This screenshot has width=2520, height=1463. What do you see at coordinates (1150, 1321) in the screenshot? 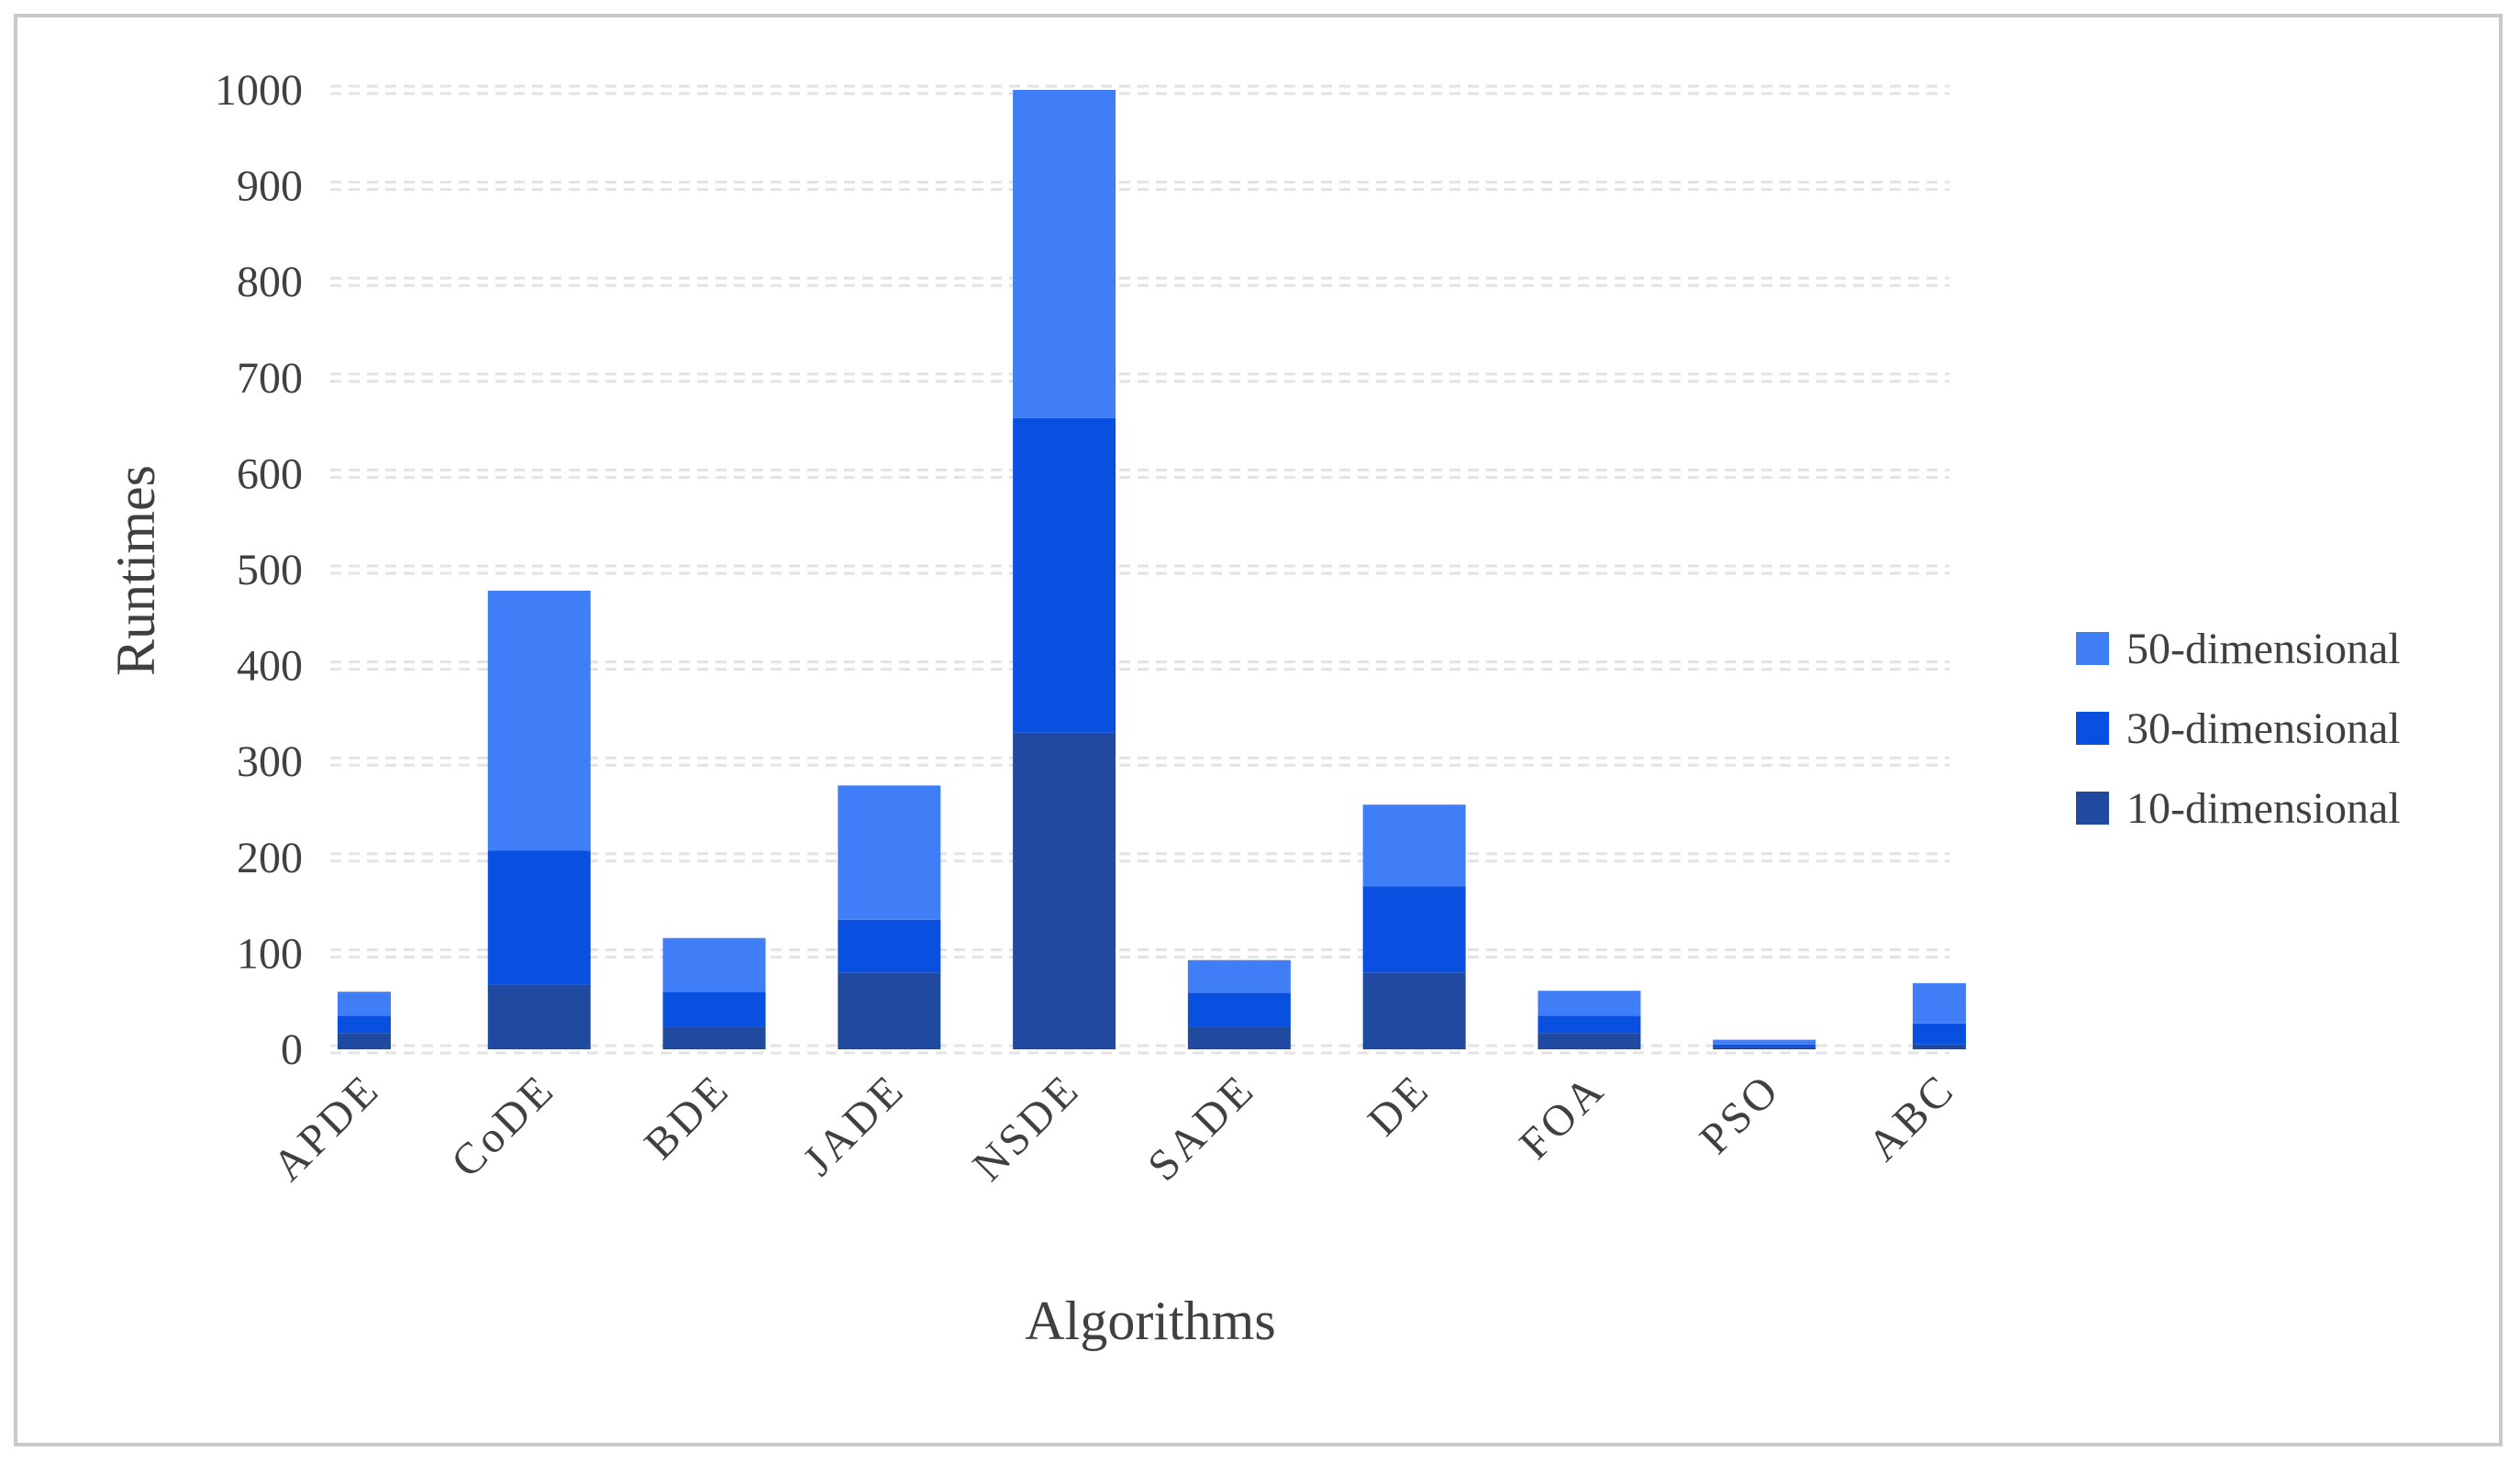
I see `x-axis-title: Algorithms` at bounding box center [1150, 1321].